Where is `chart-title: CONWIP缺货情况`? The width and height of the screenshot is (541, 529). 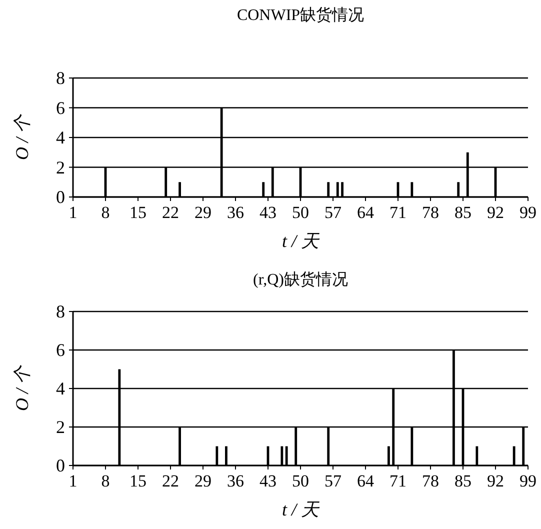
chart-title: CONWIP缺货情况 is located at coordinates (300, 15).